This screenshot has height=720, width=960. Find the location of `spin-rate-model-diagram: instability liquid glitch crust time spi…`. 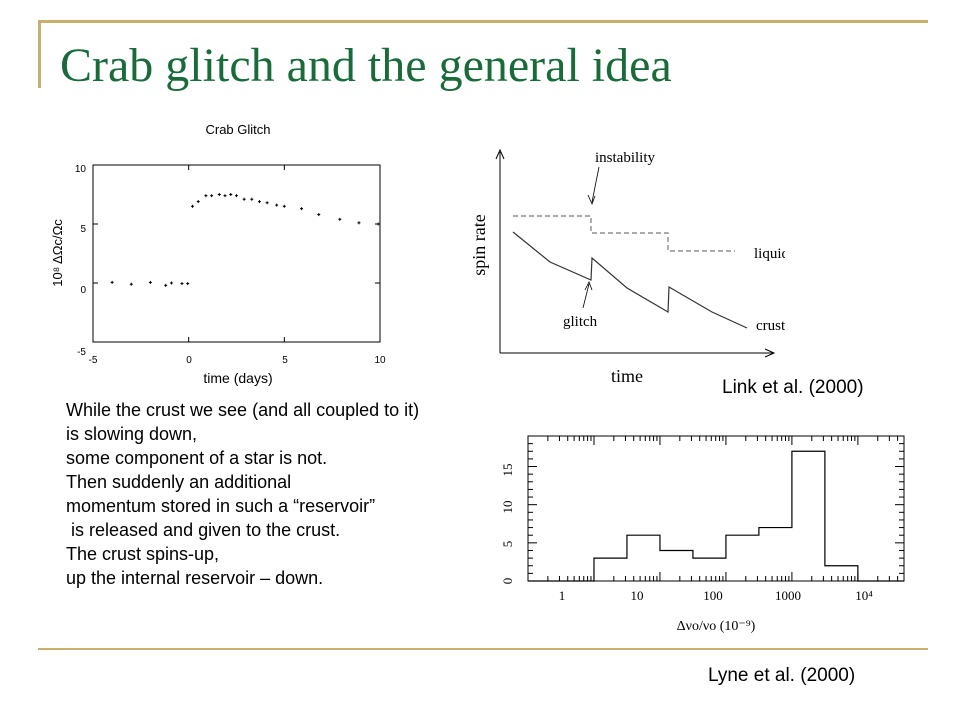

spin-rate-model-diagram: instability liquid glitch crust time spi… is located at coordinates (627, 267).